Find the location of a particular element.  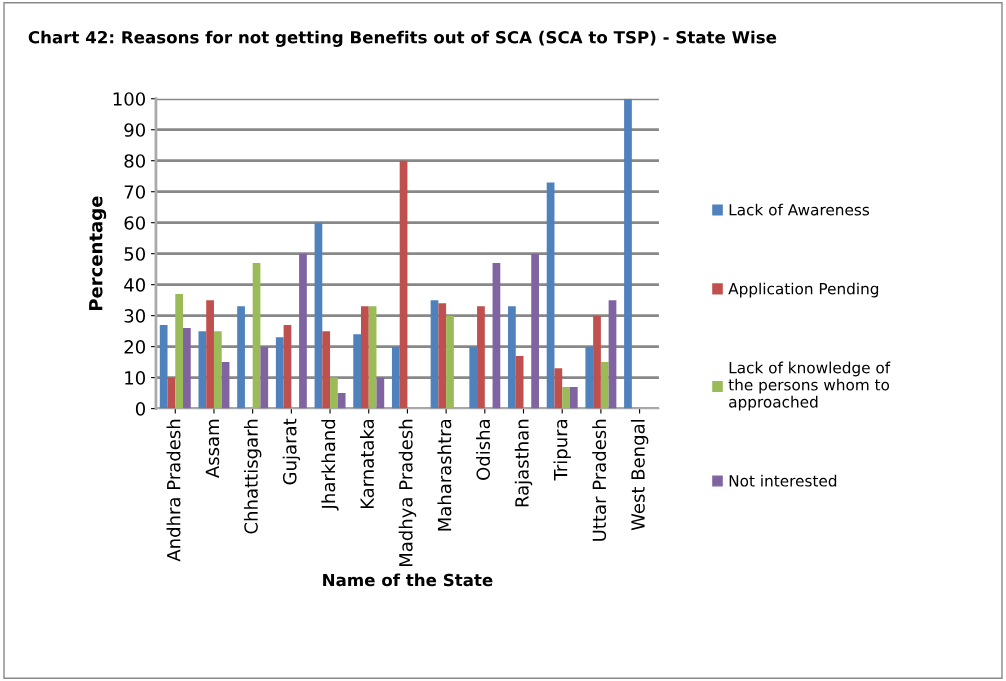

x-axis-title: Name of the State is located at coordinates (408, 580).